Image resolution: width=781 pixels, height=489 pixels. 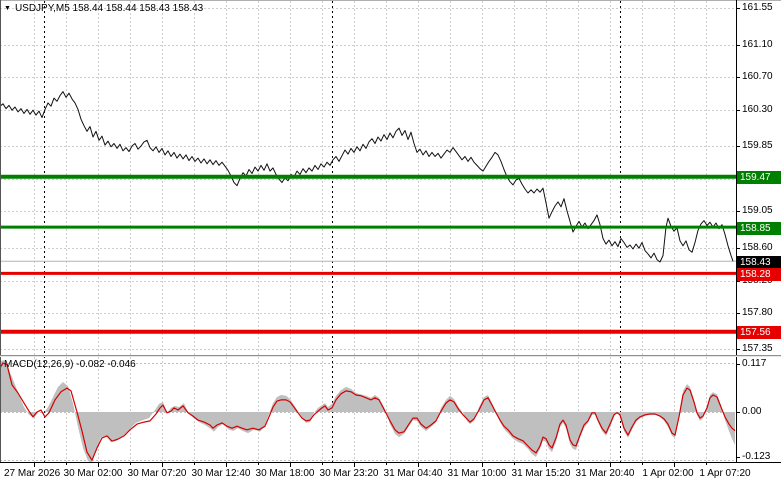 What do you see at coordinates (757, 312) in the screenshot?
I see `price-axis-label: 157.80` at bounding box center [757, 312].